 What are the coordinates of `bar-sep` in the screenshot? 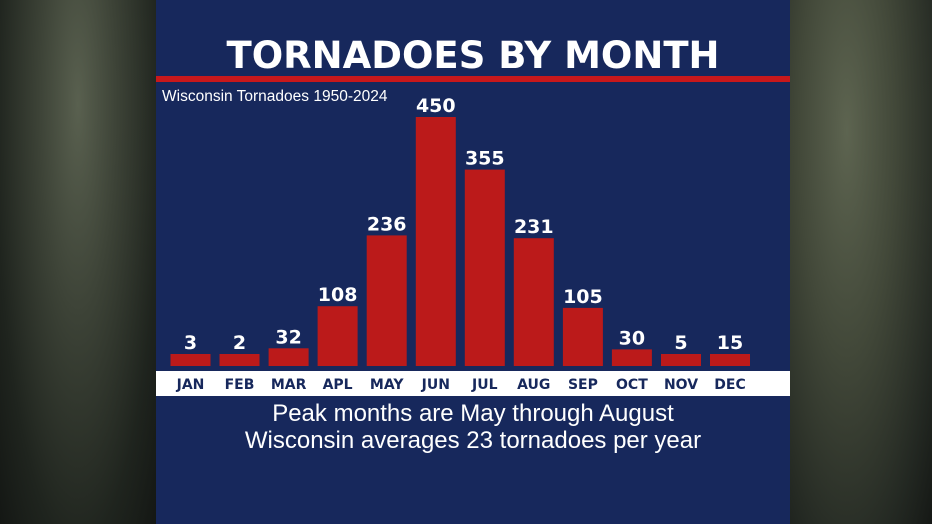 It's located at (582, 336).